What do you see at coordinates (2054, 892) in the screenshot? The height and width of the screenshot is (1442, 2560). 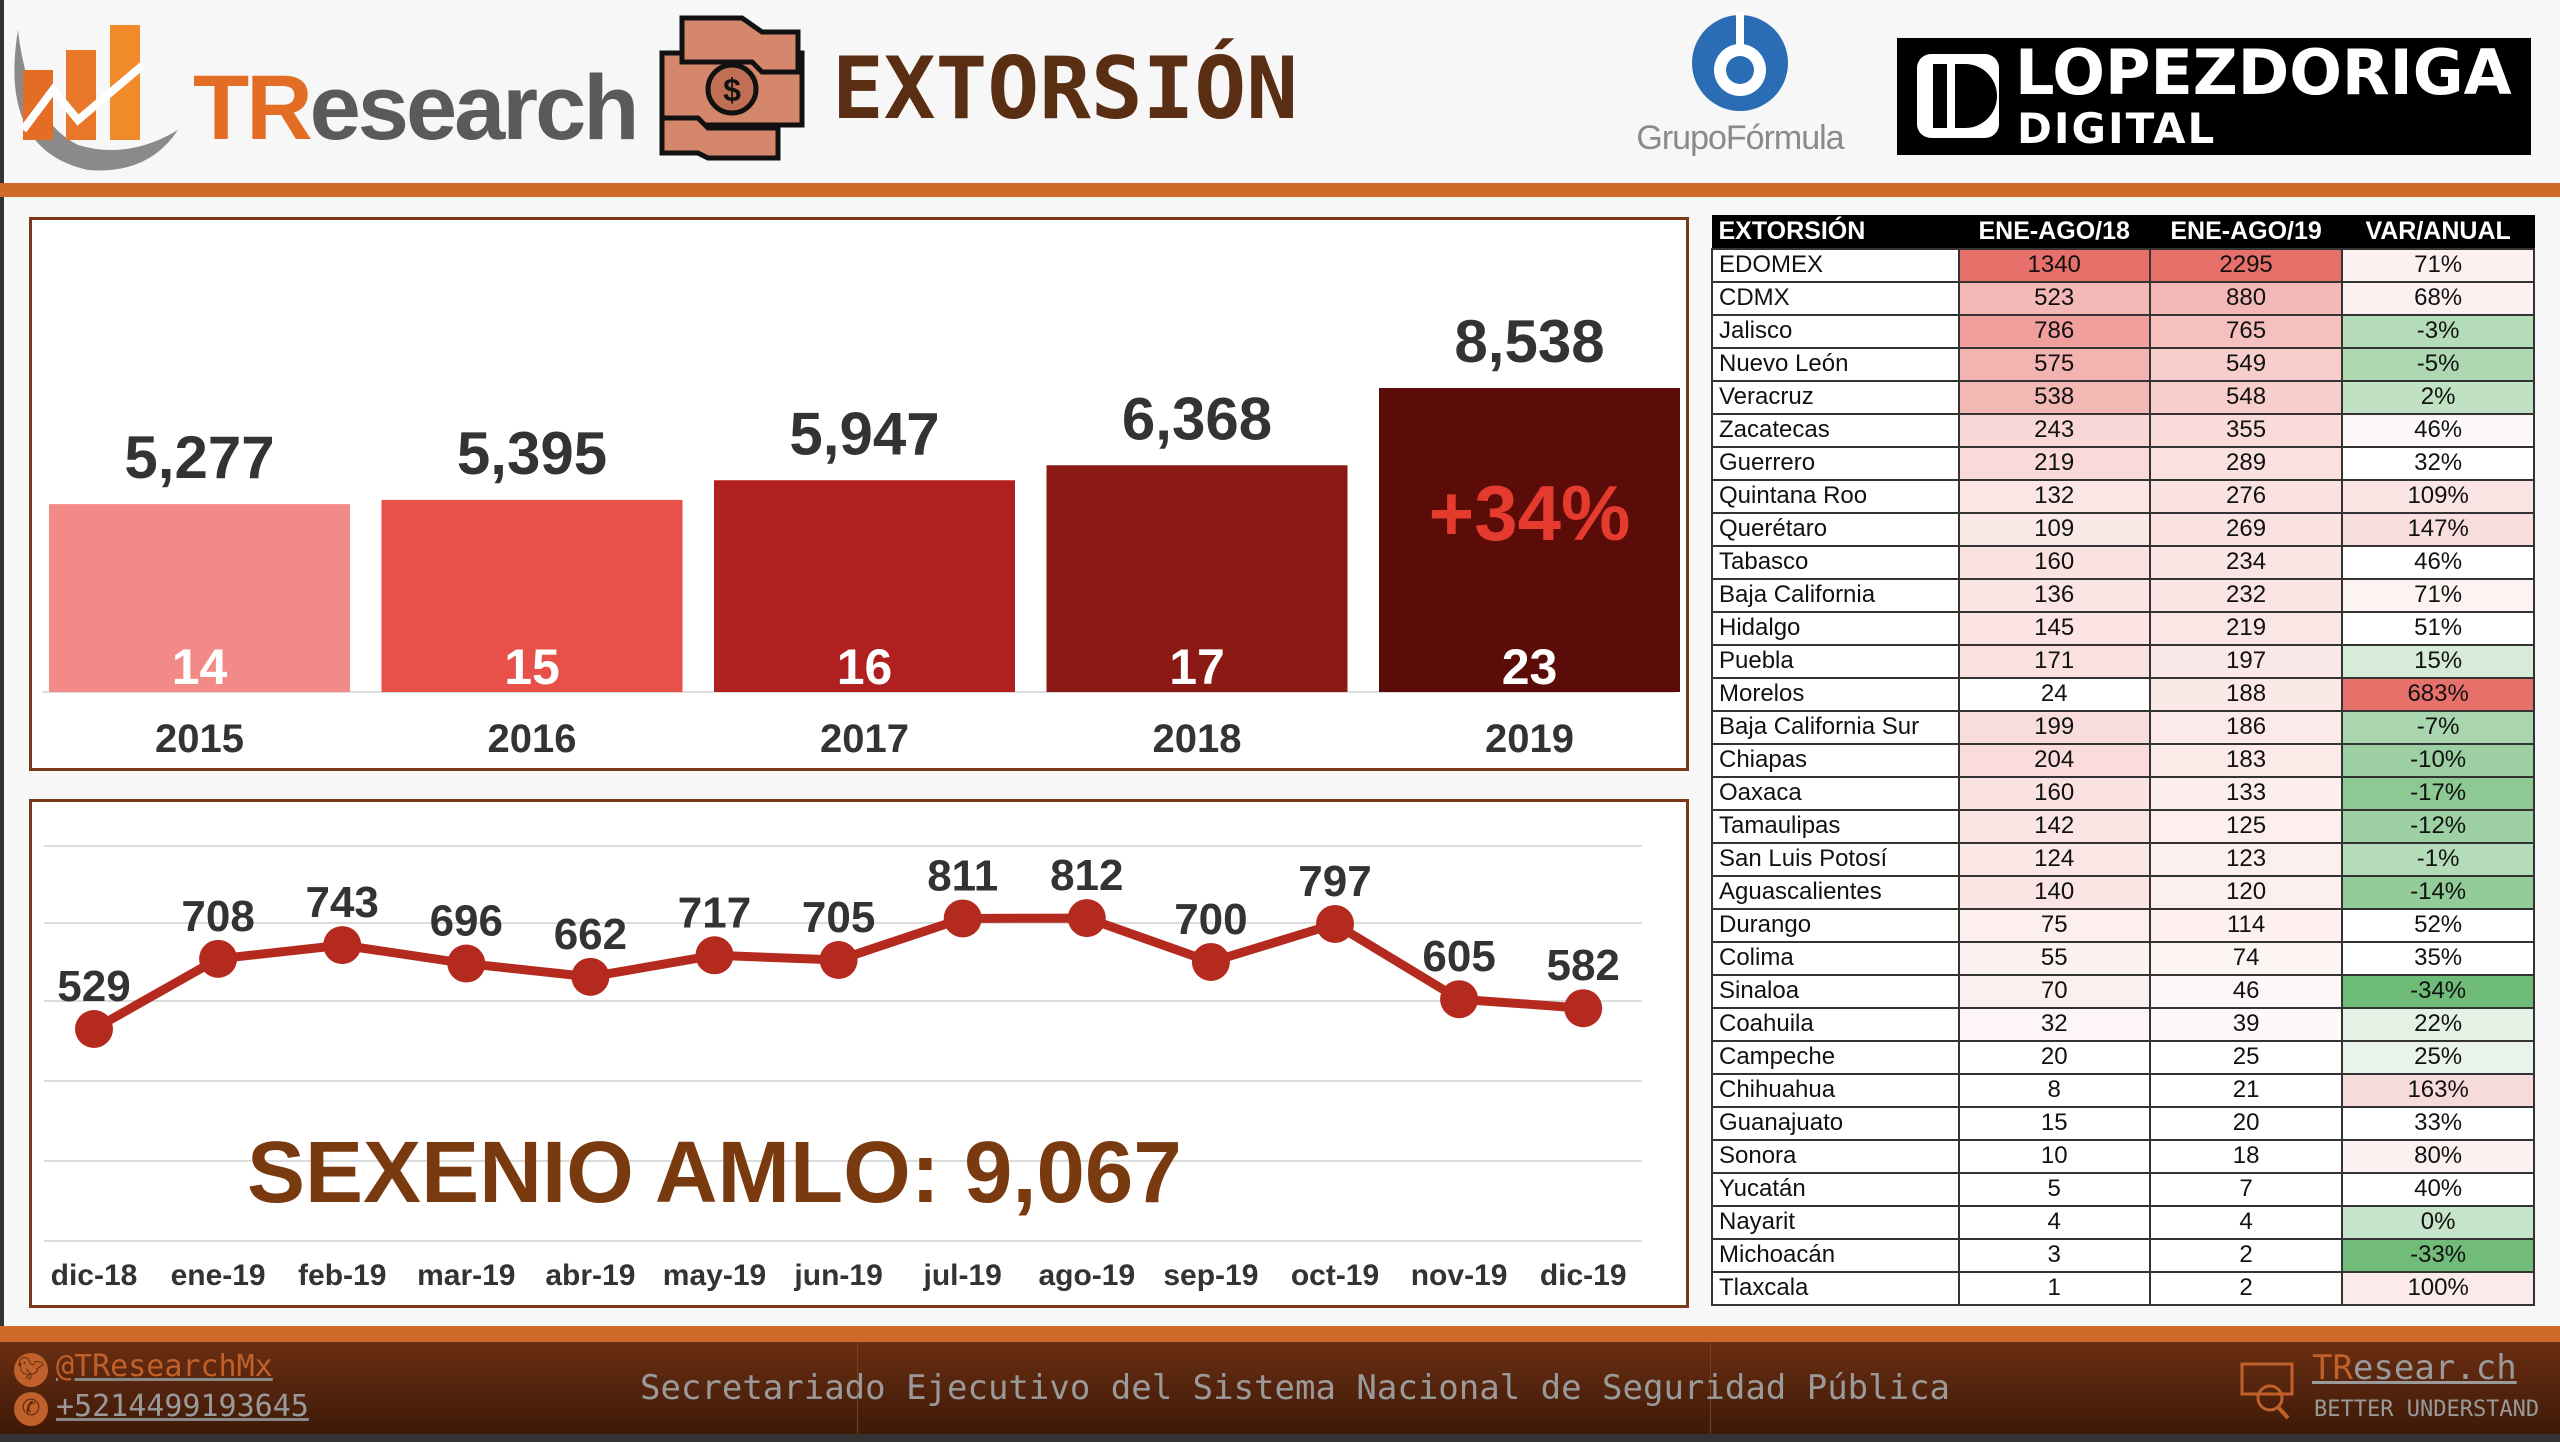 I see `value-2018-cell: 140` at bounding box center [2054, 892].